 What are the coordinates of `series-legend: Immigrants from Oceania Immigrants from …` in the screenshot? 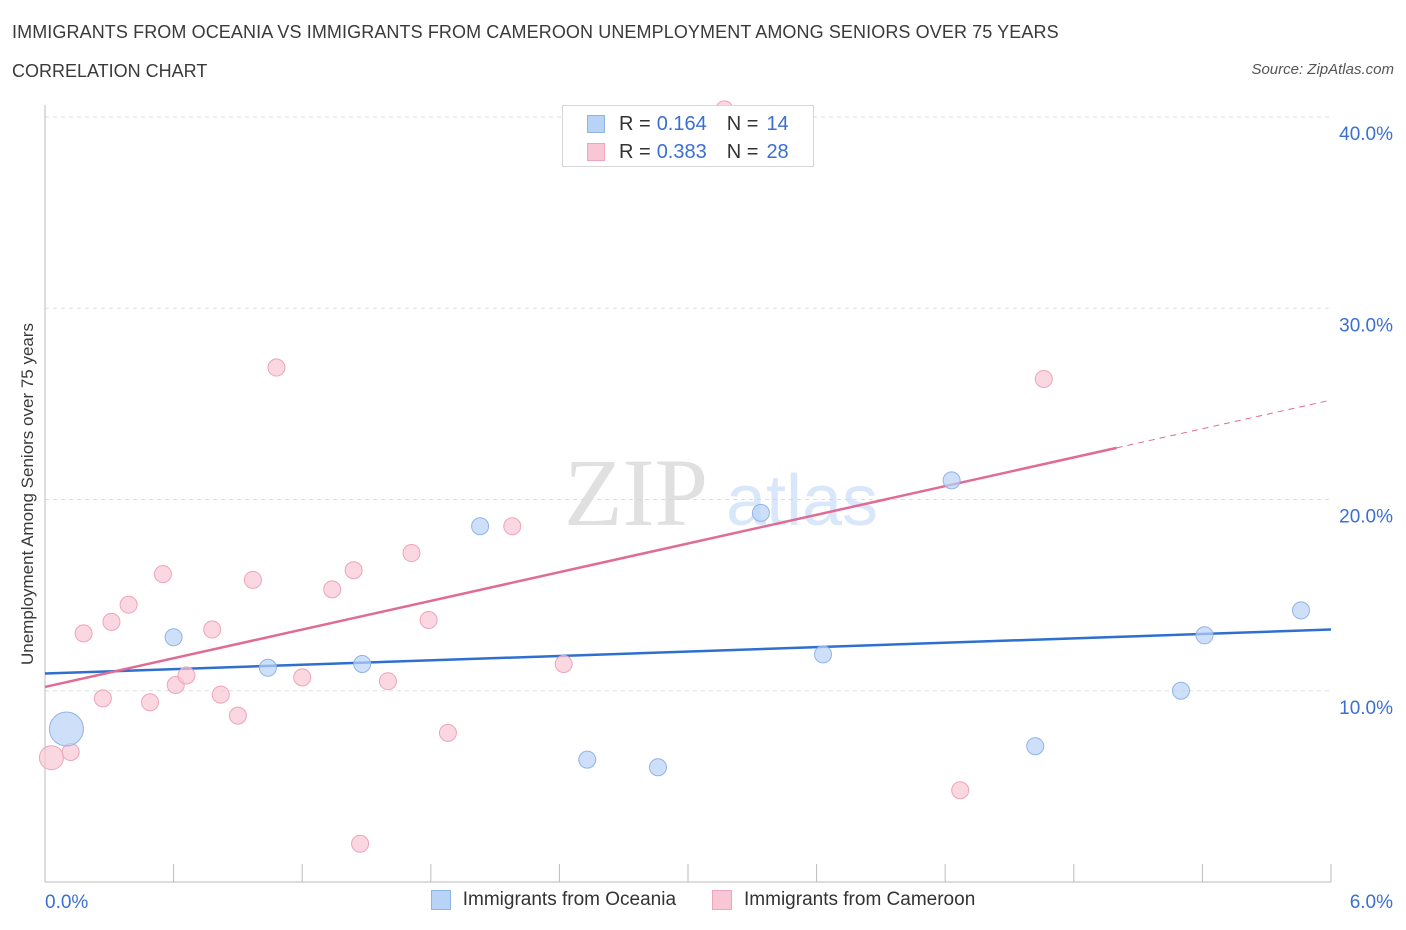 It's located at (703, 900).